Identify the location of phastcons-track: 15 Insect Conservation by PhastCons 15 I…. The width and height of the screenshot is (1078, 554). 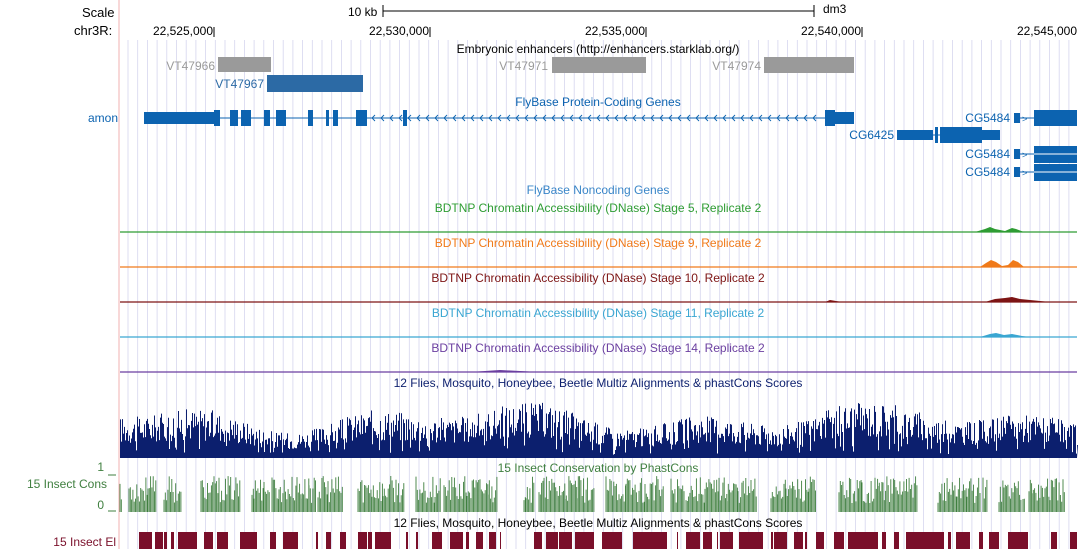
(546, 486).